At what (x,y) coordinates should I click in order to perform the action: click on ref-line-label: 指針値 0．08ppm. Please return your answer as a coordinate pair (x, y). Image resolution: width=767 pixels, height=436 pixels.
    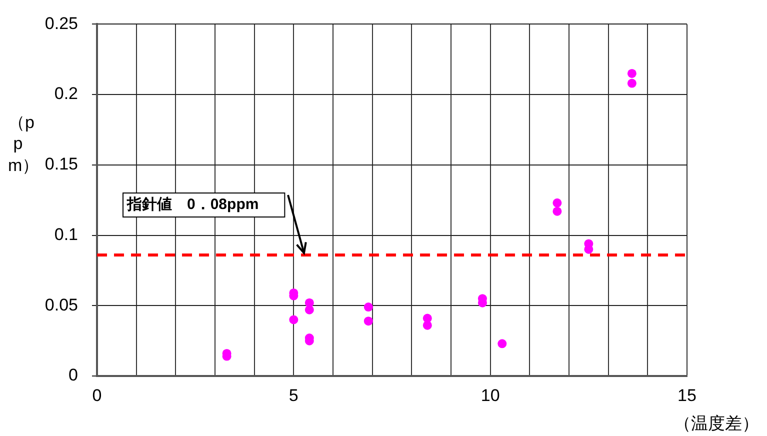
    Looking at the image, I should click on (192, 205).